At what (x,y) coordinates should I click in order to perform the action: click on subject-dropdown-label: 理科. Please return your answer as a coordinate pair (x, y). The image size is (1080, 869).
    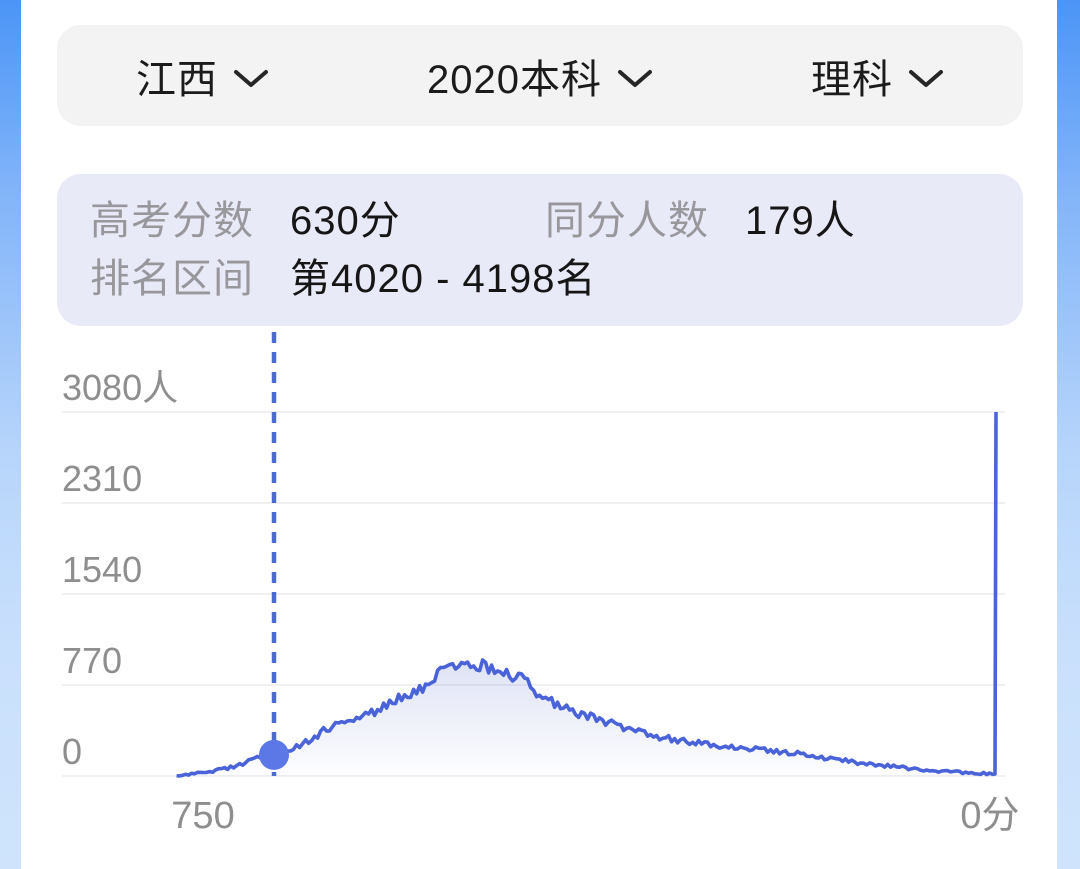
    Looking at the image, I should click on (851, 79).